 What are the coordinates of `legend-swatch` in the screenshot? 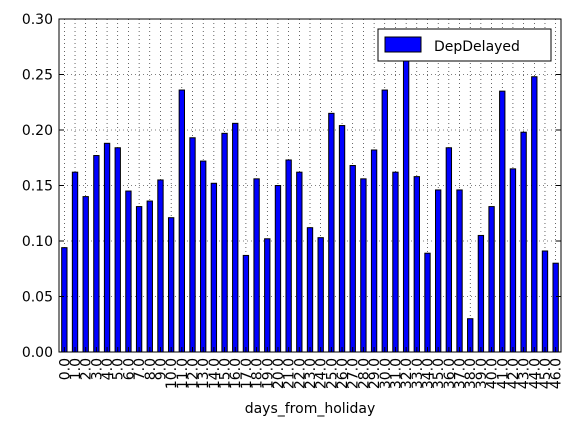 It's located at (403, 44).